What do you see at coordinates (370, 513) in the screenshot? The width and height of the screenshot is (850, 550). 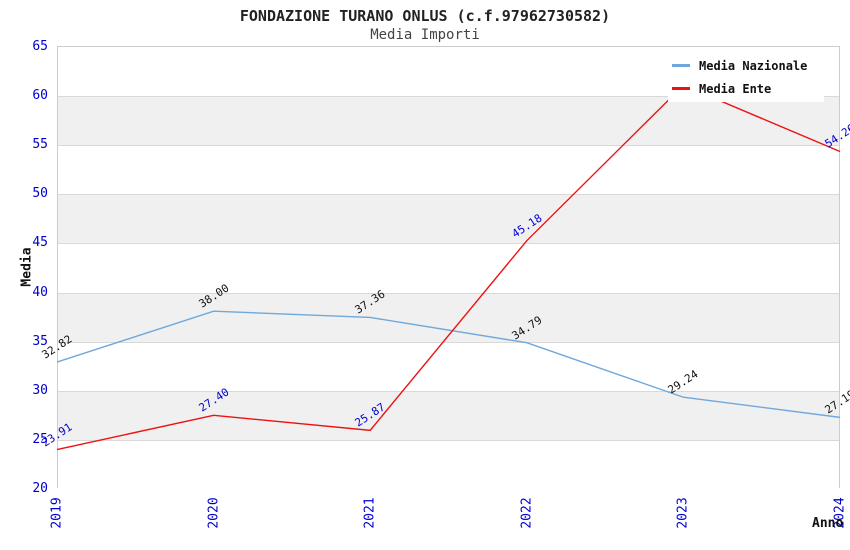 I see `x-tick-label: 2021` at bounding box center [370, 513].